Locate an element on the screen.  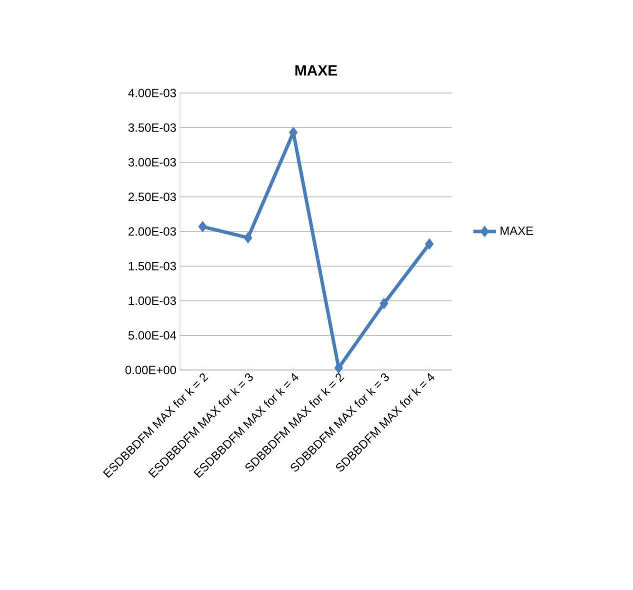
legend-label: MAXE is located at coordinates (517, 230).